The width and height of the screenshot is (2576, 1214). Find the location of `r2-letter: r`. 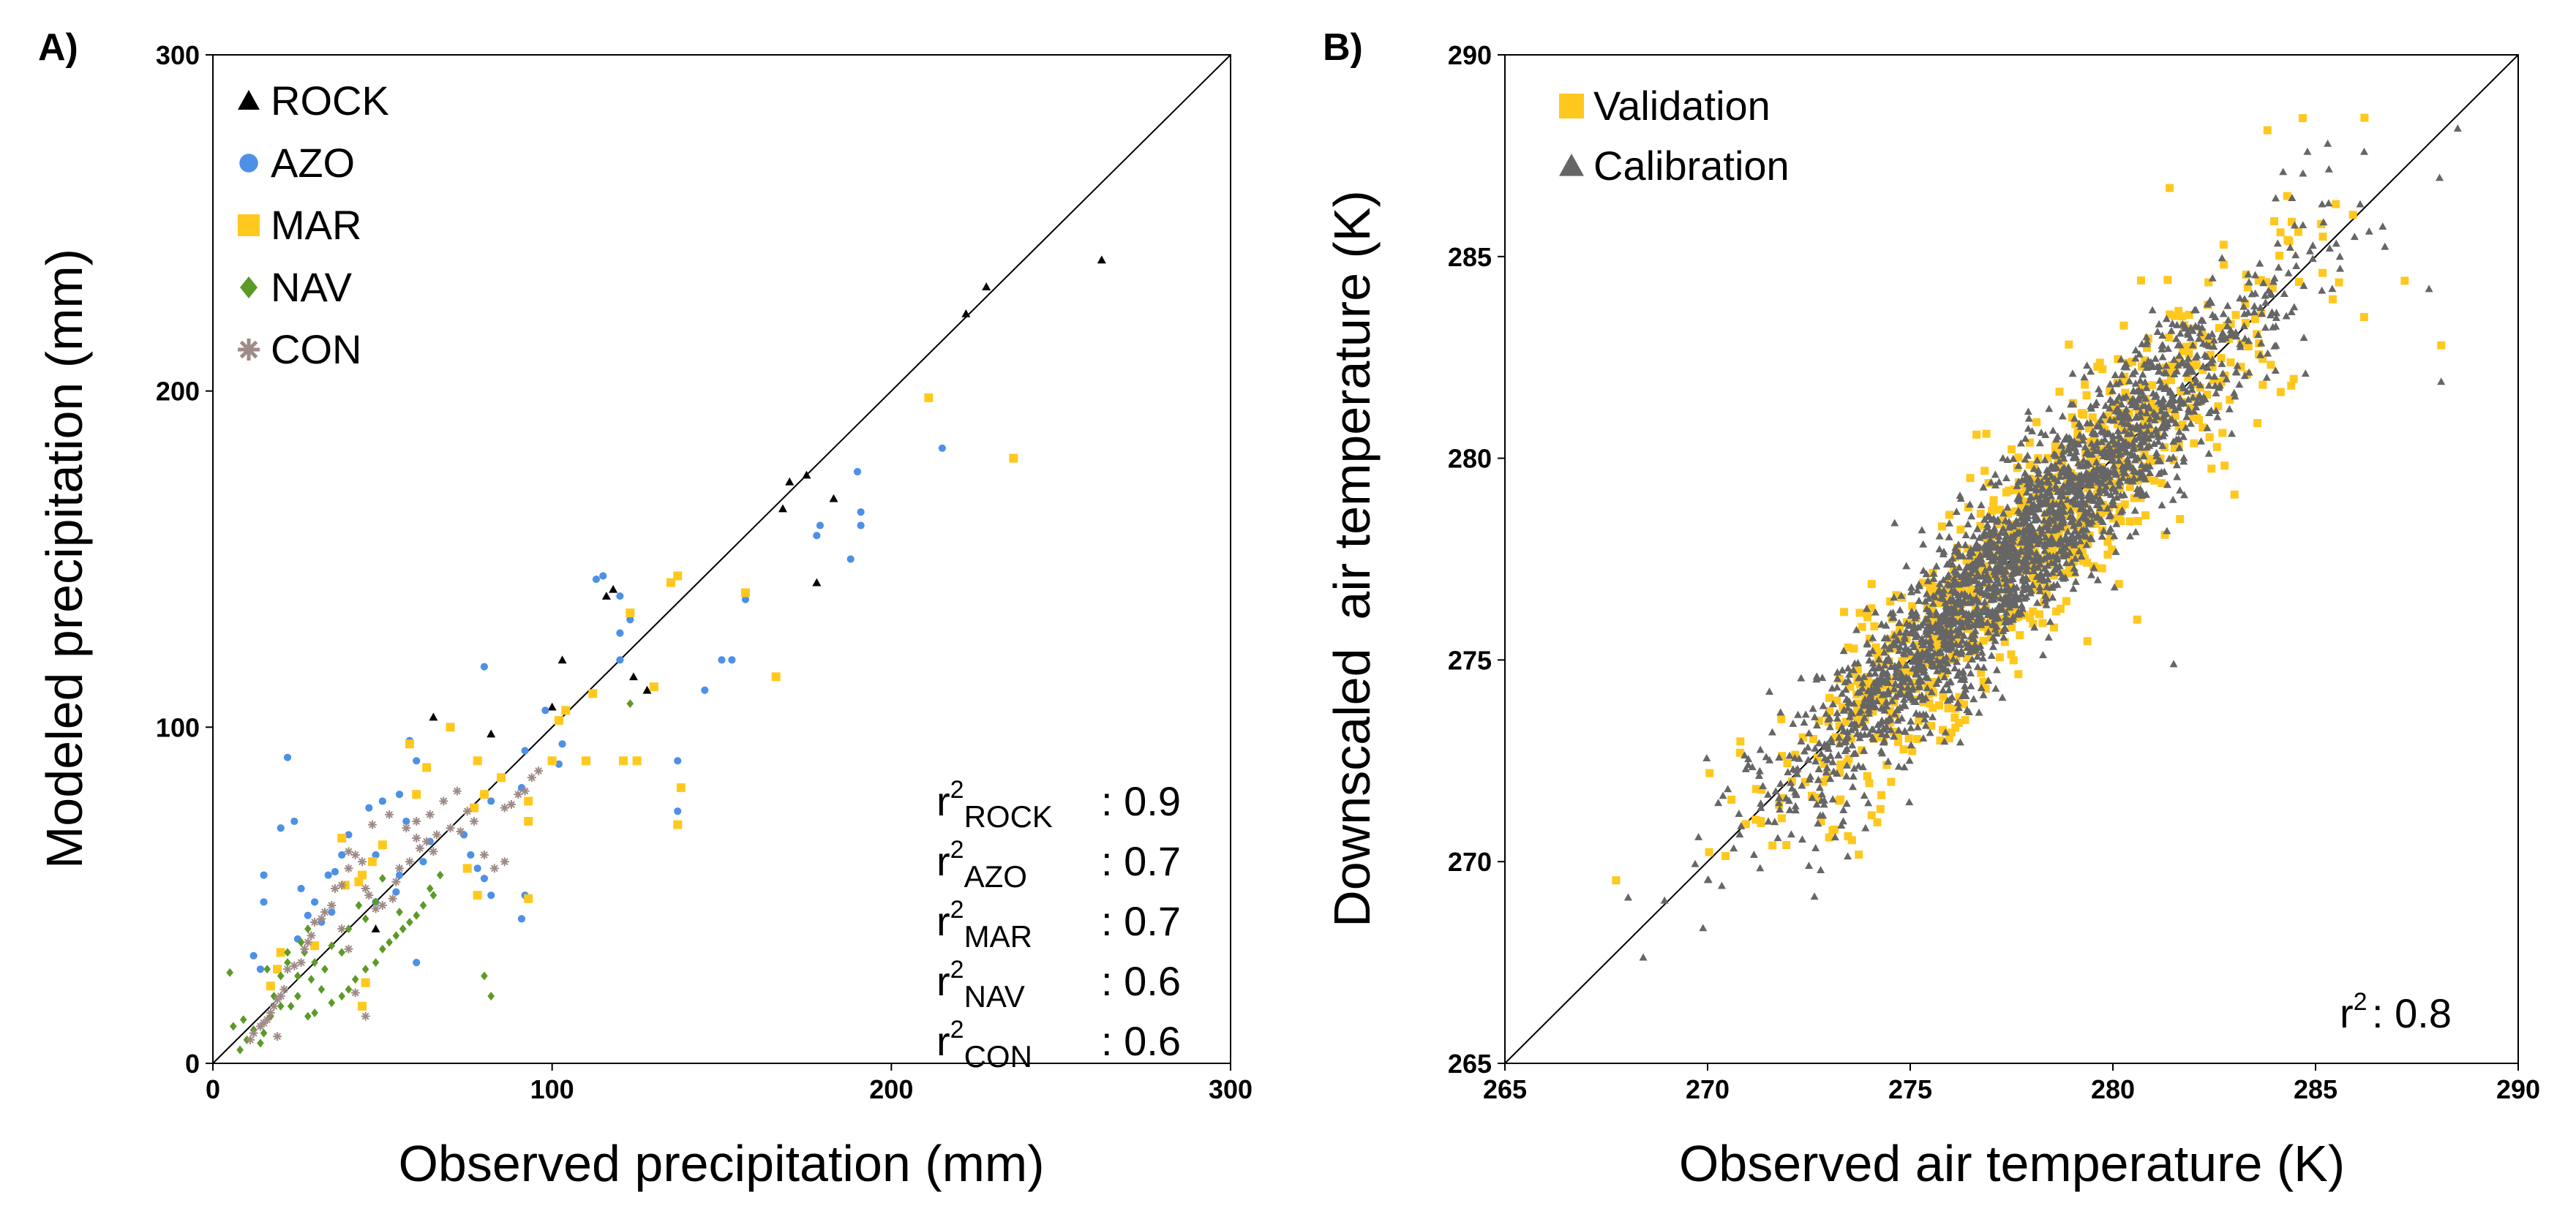

r2-letter: r is located at coordinates (943, 801).